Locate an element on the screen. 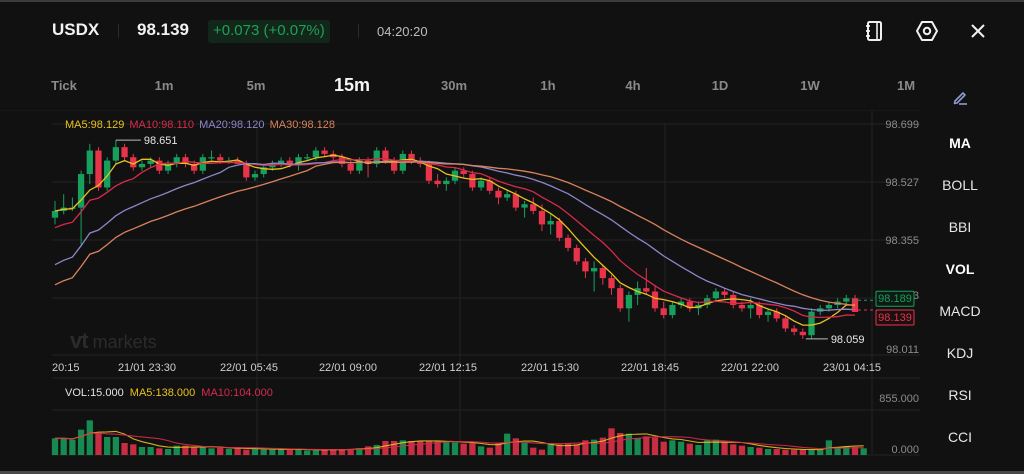 The width and height of the screenshot is (1024, 474). low-price-marker: 98.059 is located at coordinates (848, 340).